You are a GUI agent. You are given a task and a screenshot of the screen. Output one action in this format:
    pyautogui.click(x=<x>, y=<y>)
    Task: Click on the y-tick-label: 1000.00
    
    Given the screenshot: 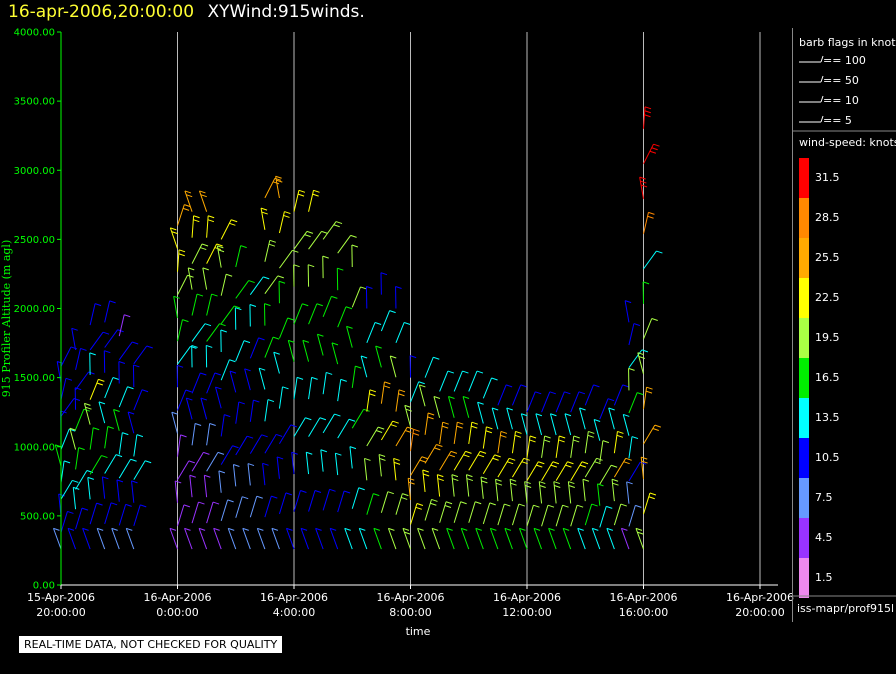 What is the action you would take?
    pyautogui.click(x=34, y=447)
    